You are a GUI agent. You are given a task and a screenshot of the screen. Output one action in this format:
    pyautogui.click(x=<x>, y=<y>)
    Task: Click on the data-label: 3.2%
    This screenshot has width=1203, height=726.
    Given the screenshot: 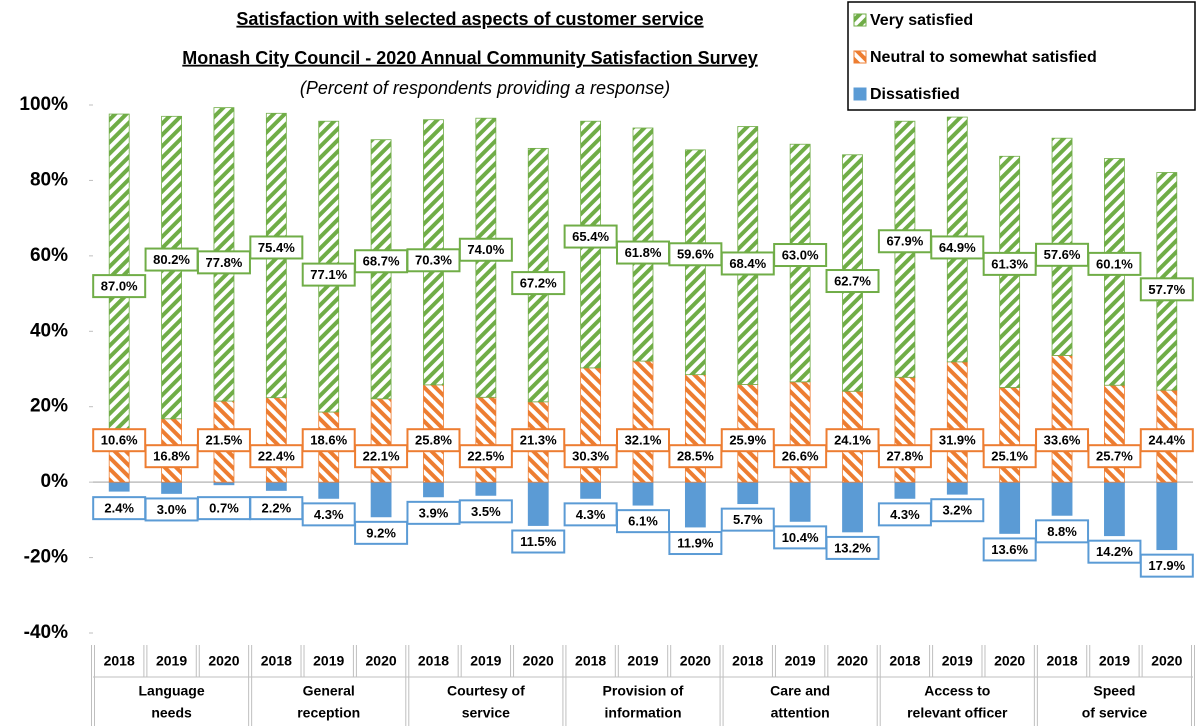 What is the action you would take?
    pyautogui.click(x=957, y=510)
    